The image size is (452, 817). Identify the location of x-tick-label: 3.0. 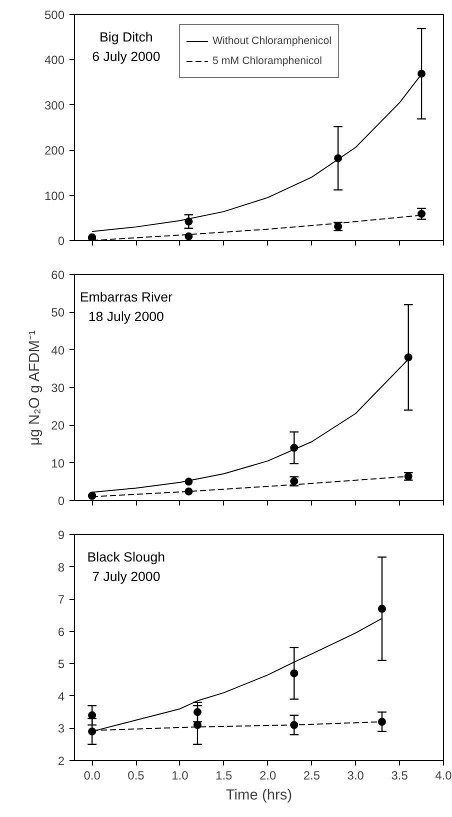
(355, 775).